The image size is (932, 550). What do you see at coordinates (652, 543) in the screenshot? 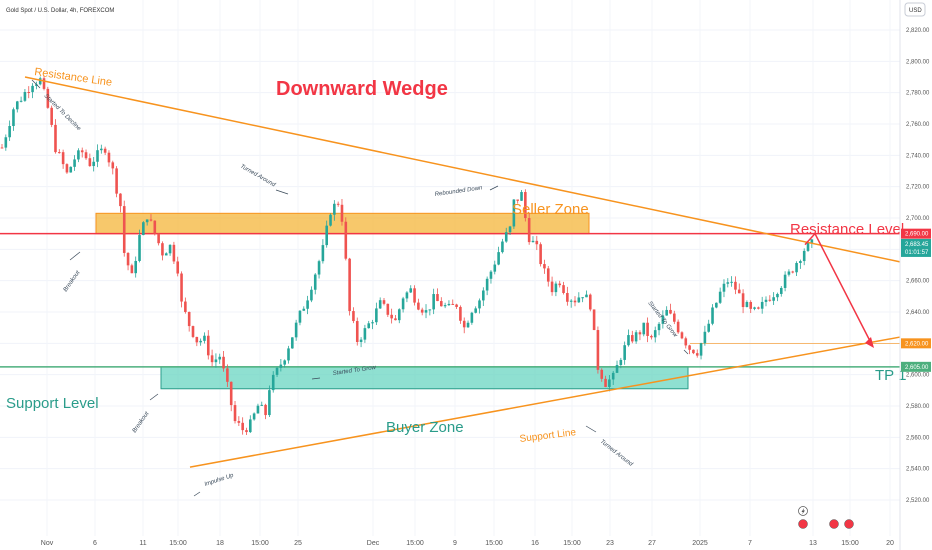
I see `x-tick-label: 27` at bounding box center [652, 543].